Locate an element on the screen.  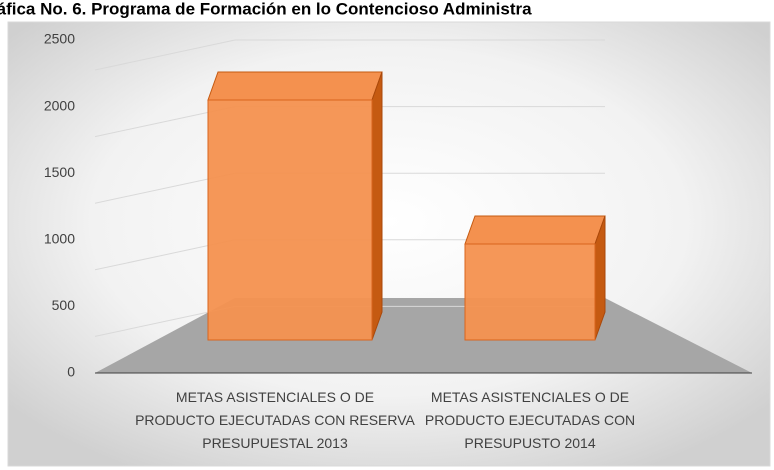
y-tick-label: 1500 is located at coordinates (59, 172).